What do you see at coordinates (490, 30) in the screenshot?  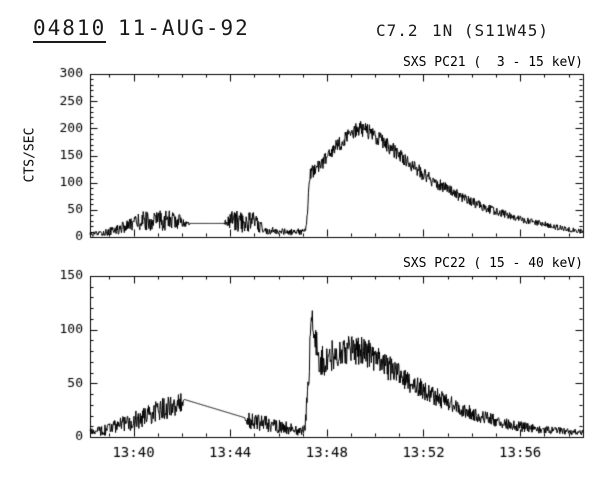 I see `importance-location: 1N (S11W45)` at bounding box center [490, 30].